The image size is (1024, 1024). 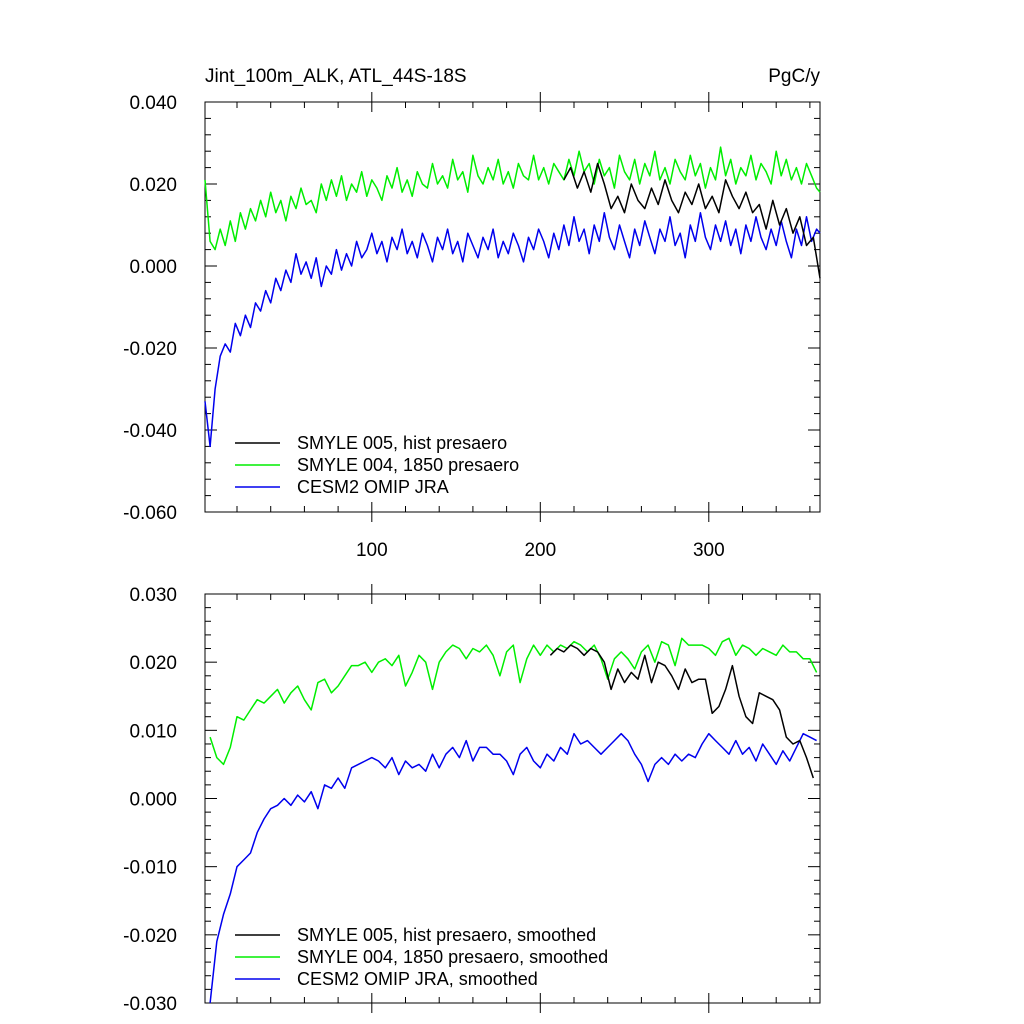 I want to click on legend-label: SMYLE 004, 1850 presaero, smoothed, so click(x=452, y=957).